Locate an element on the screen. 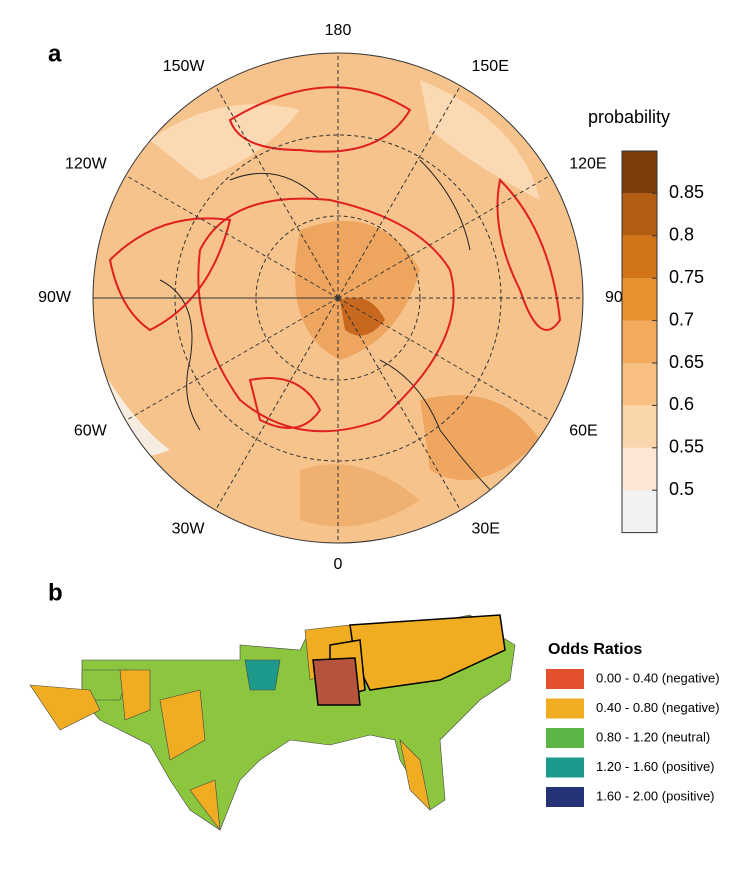 The width and height of the screenshot is (747, 881). colorbar-tick-label: 0.65 is located at coordinates (686, 362).